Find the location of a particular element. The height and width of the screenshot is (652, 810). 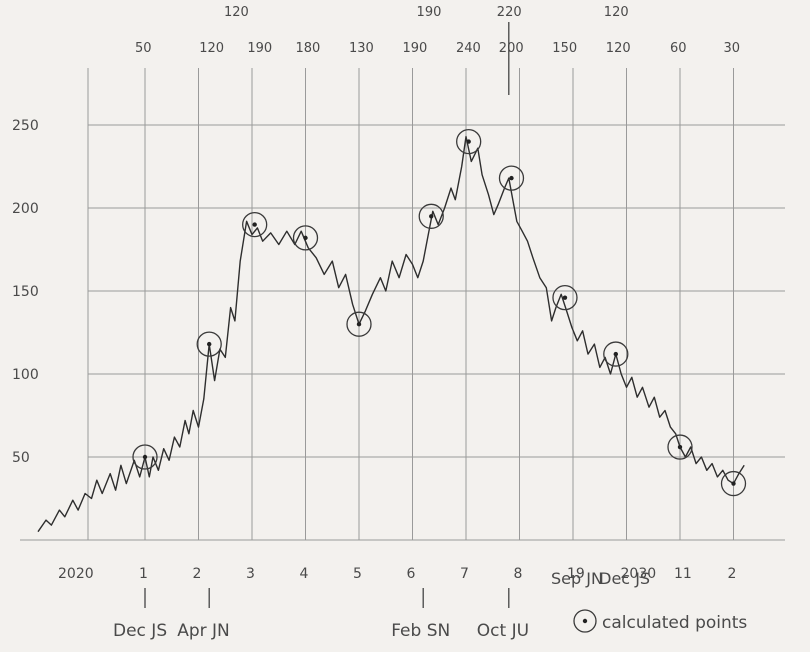

annotation-label: Apr JN is located at coordinates (203, 631).